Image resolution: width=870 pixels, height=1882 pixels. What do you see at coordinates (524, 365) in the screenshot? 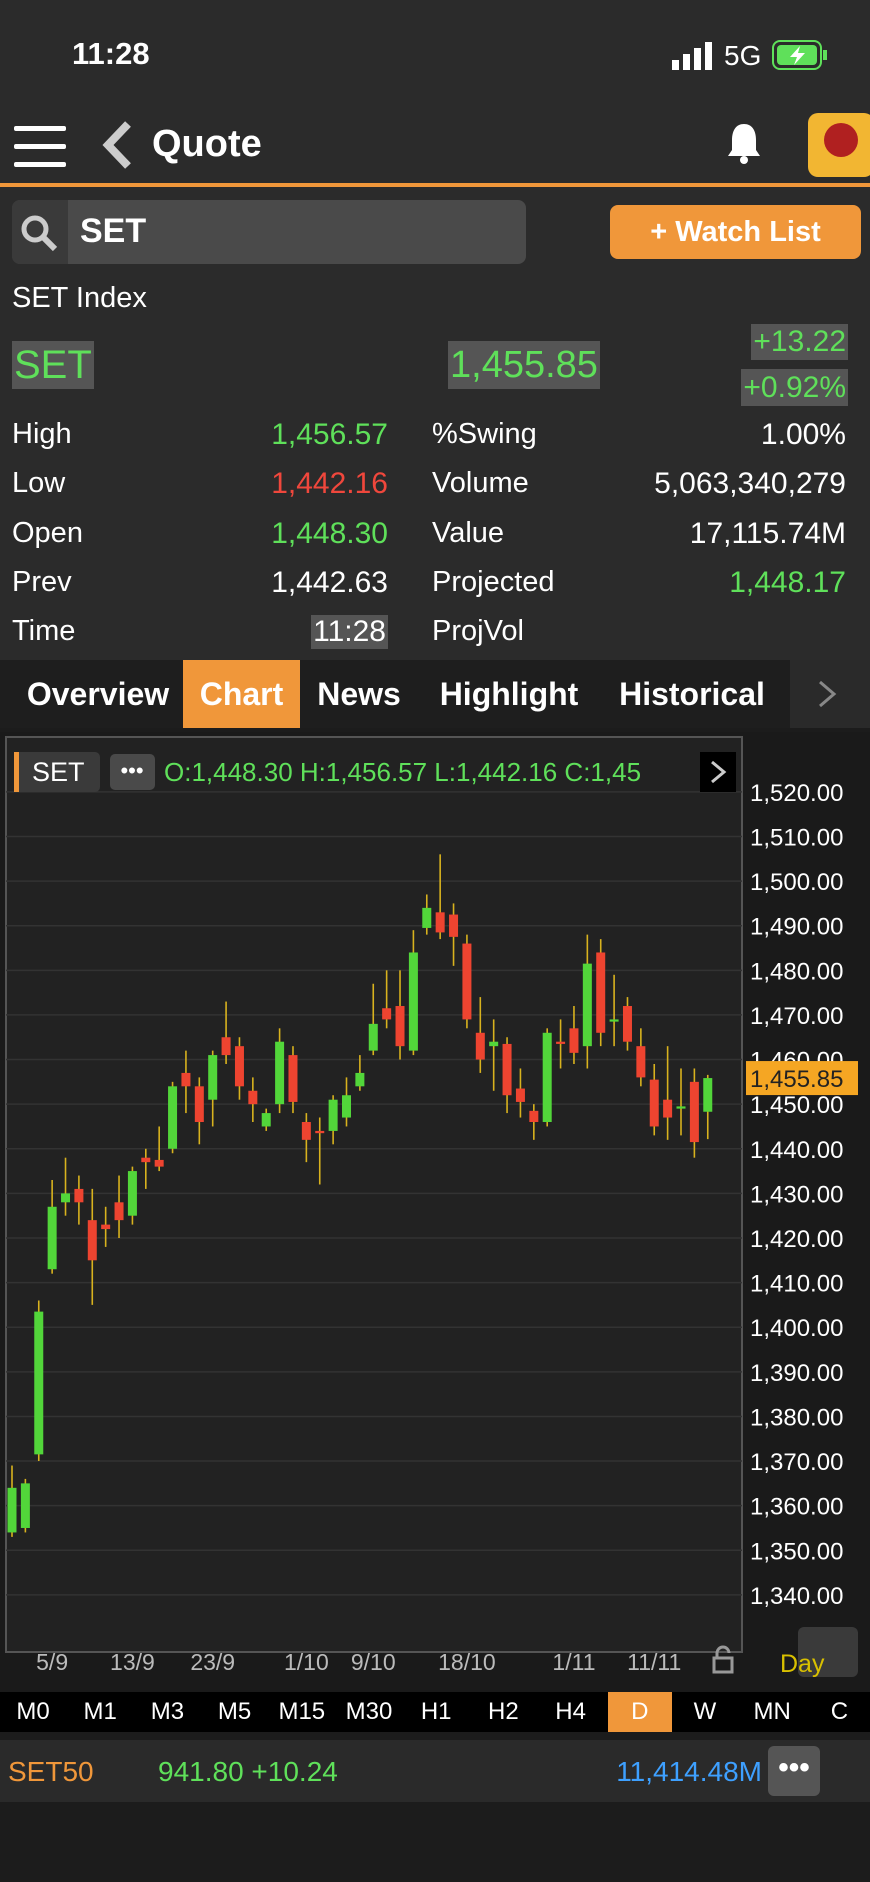
I see `quote-last: 1,455.85` at bounding box center [524, 365].